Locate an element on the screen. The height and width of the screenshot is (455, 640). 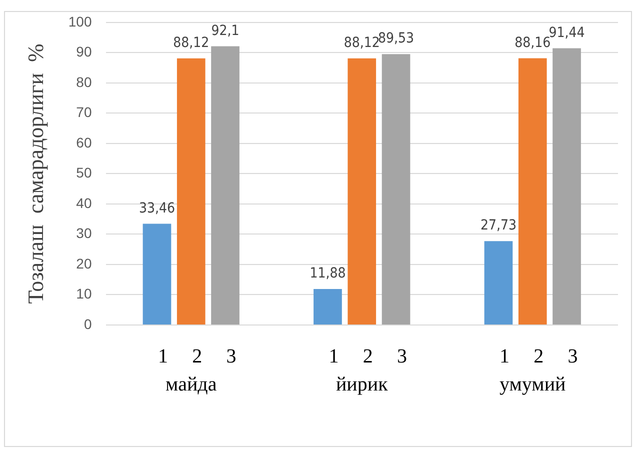
y-tick-label: 60 is located at coordinates (84, 142).